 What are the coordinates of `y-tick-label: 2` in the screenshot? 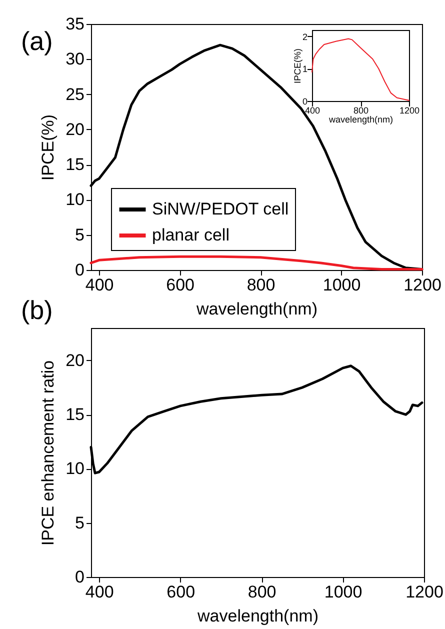 It's located at (305, 37).